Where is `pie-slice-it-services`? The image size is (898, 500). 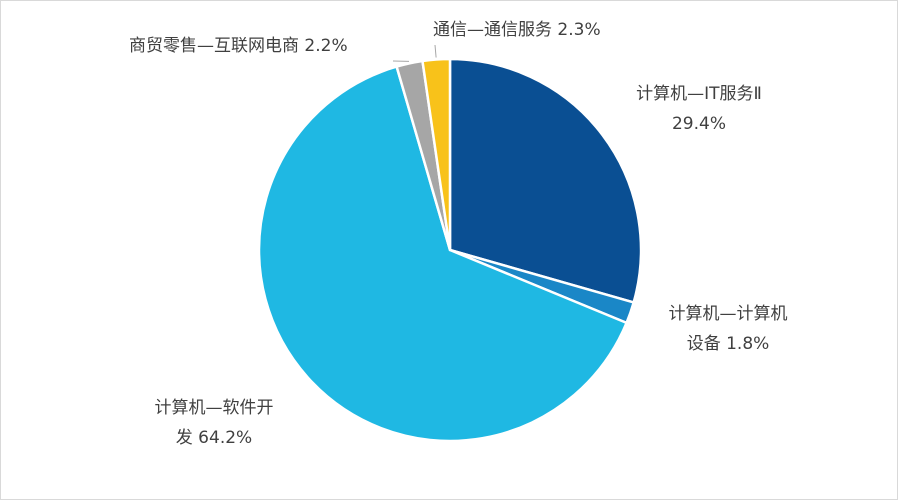 pie-slice-it-services is located at coordinates (545, 180).